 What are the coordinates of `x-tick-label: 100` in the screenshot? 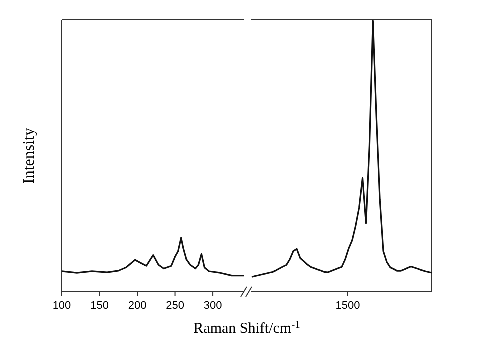 It's located at (62, 306).